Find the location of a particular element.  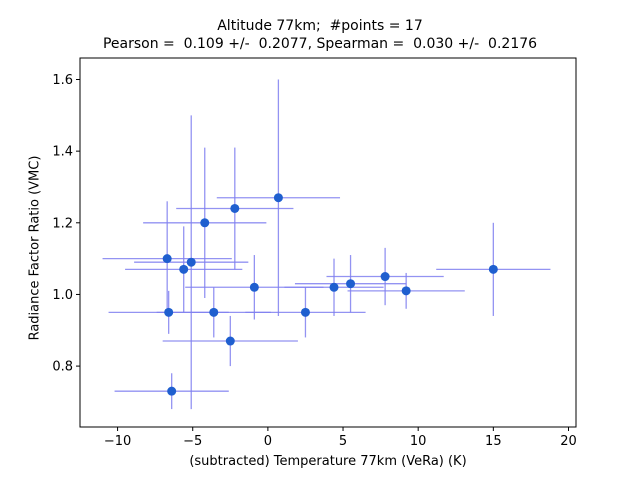

x-tick-label: 20 is located at coordinates (568, 441).